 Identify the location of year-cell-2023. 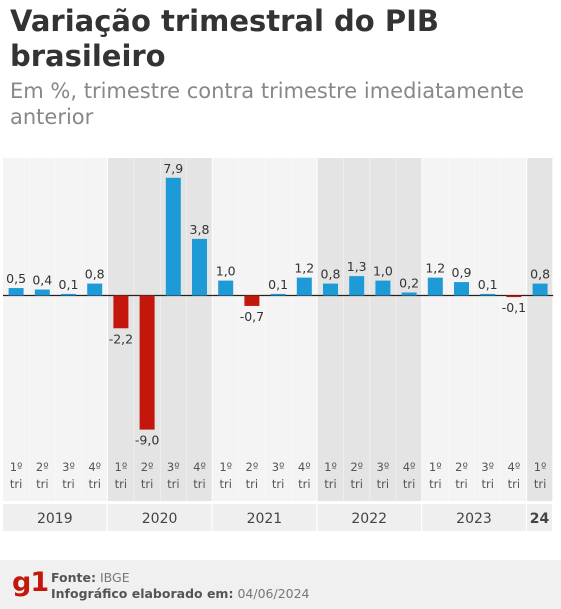
(474, 517).